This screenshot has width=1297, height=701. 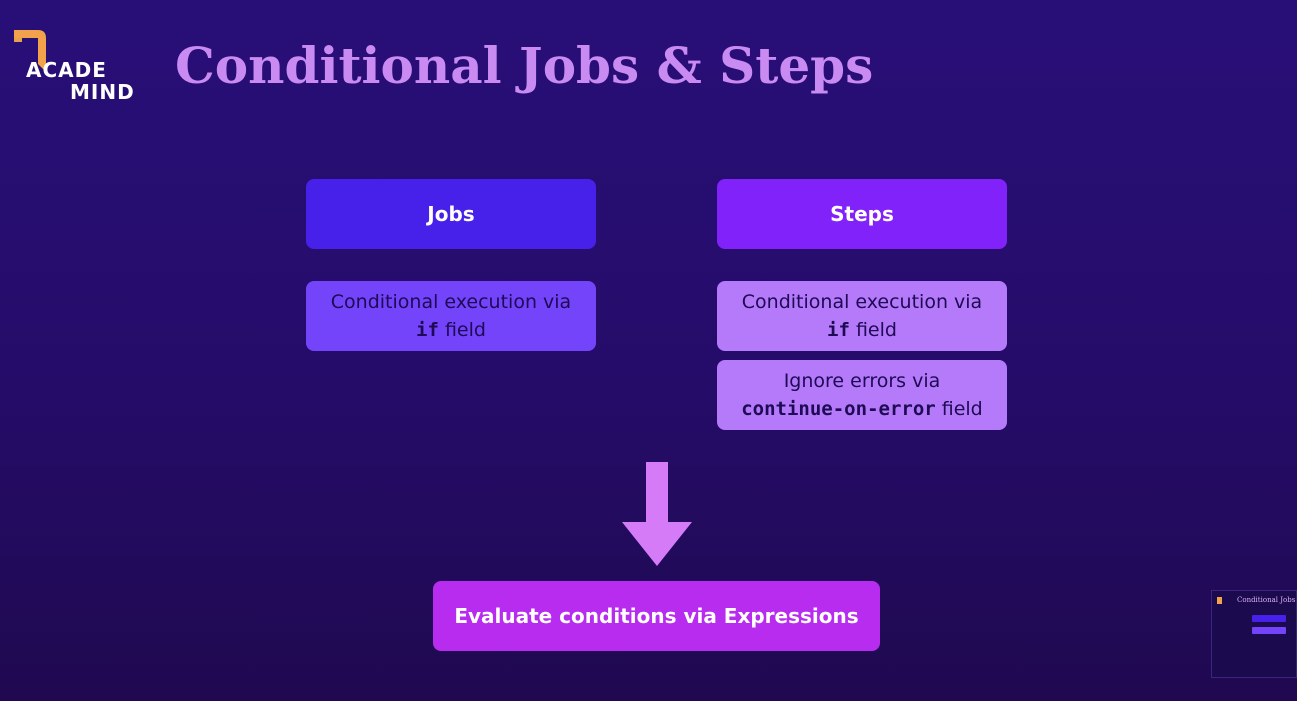 What do you see at coordinates (30, 51) in the screenshot?
I see `logo-flag-icon` at bounding box center [30, 51].